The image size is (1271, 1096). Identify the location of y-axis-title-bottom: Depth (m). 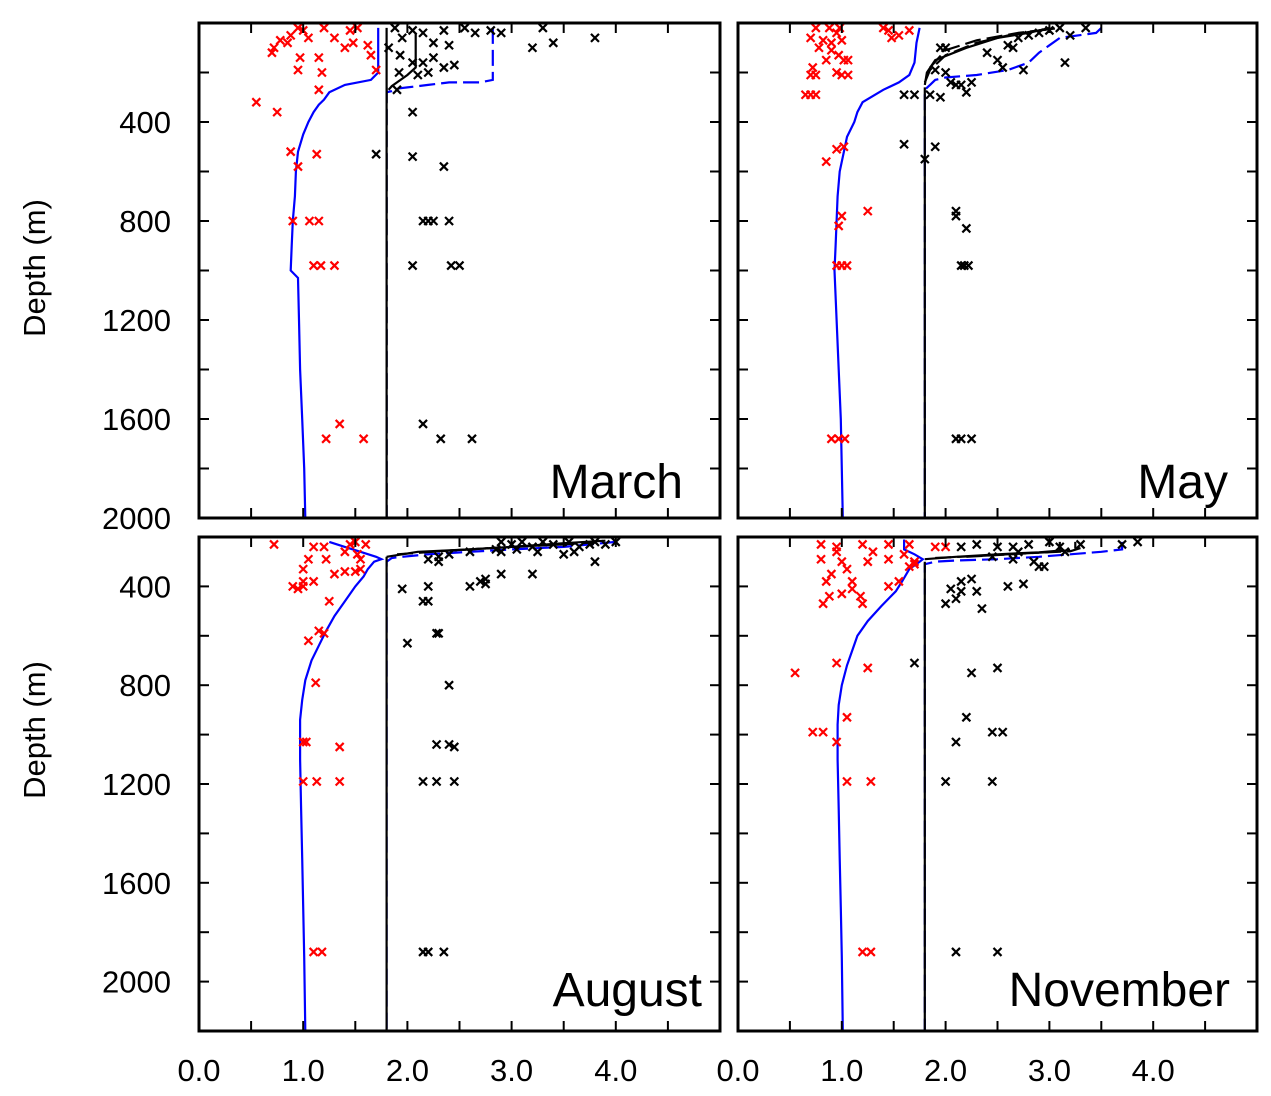
(34, 730).